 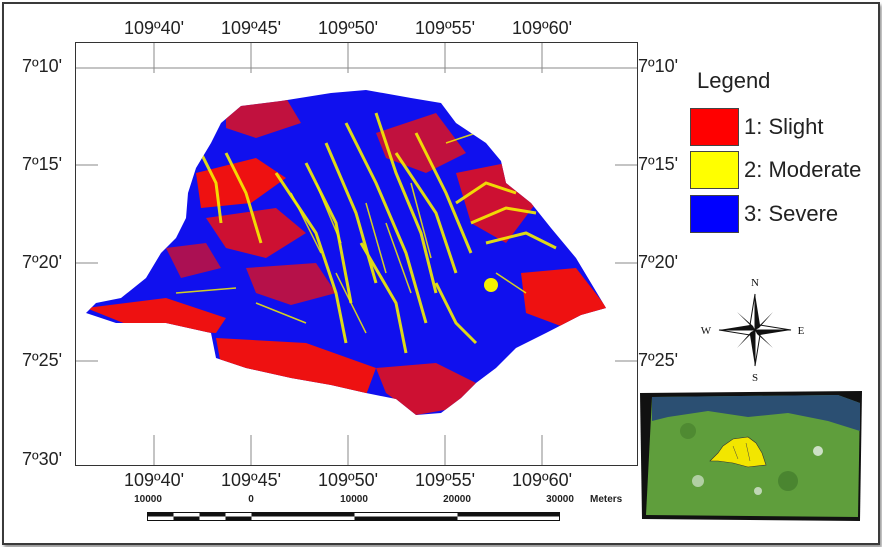 What do you see at coordinates (353, 516) in the screenshot?
I see `scale-bar-graphic` at bounding box center [353, 516].